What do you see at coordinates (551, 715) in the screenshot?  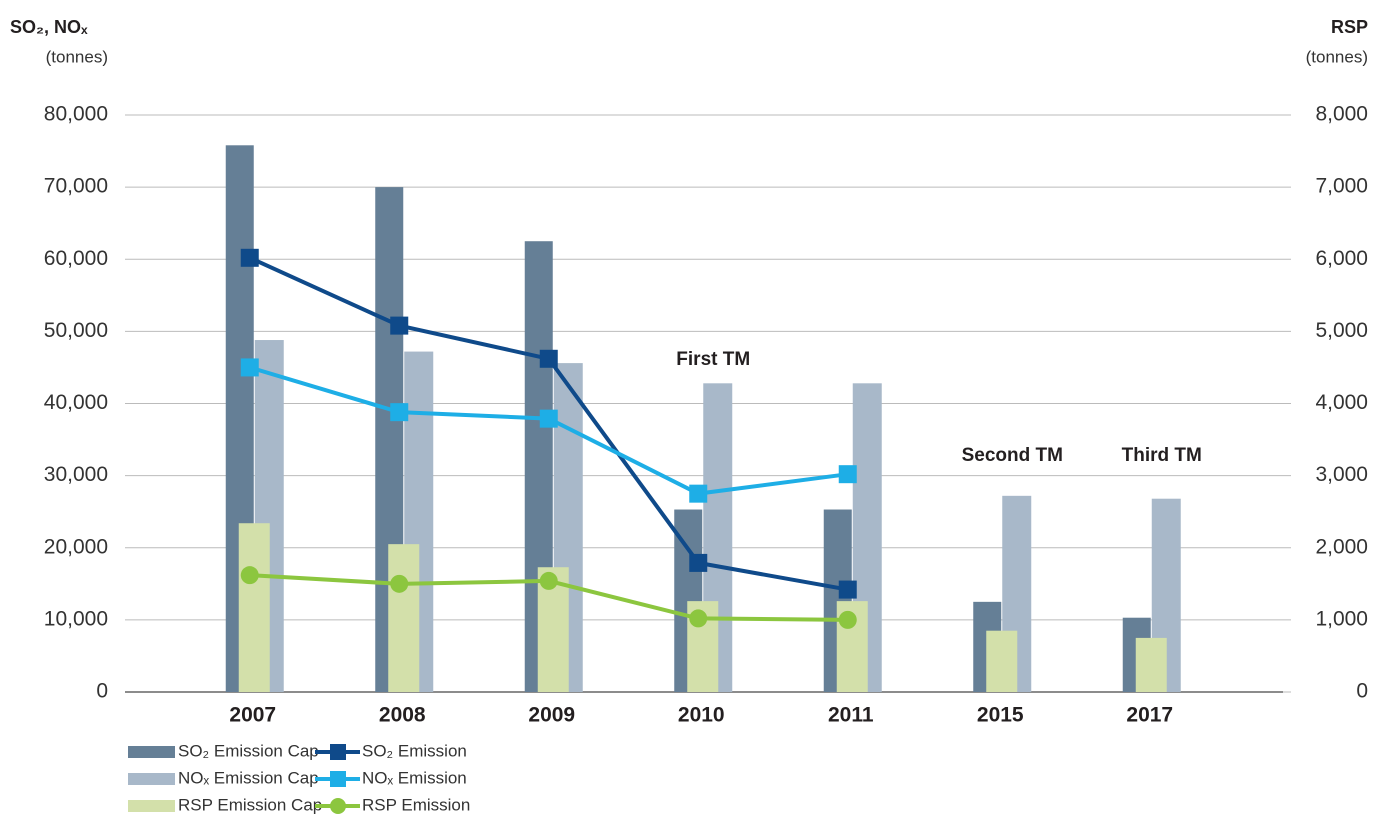 I see `x-tick-label: 2009` at bounding box center [551, 715].